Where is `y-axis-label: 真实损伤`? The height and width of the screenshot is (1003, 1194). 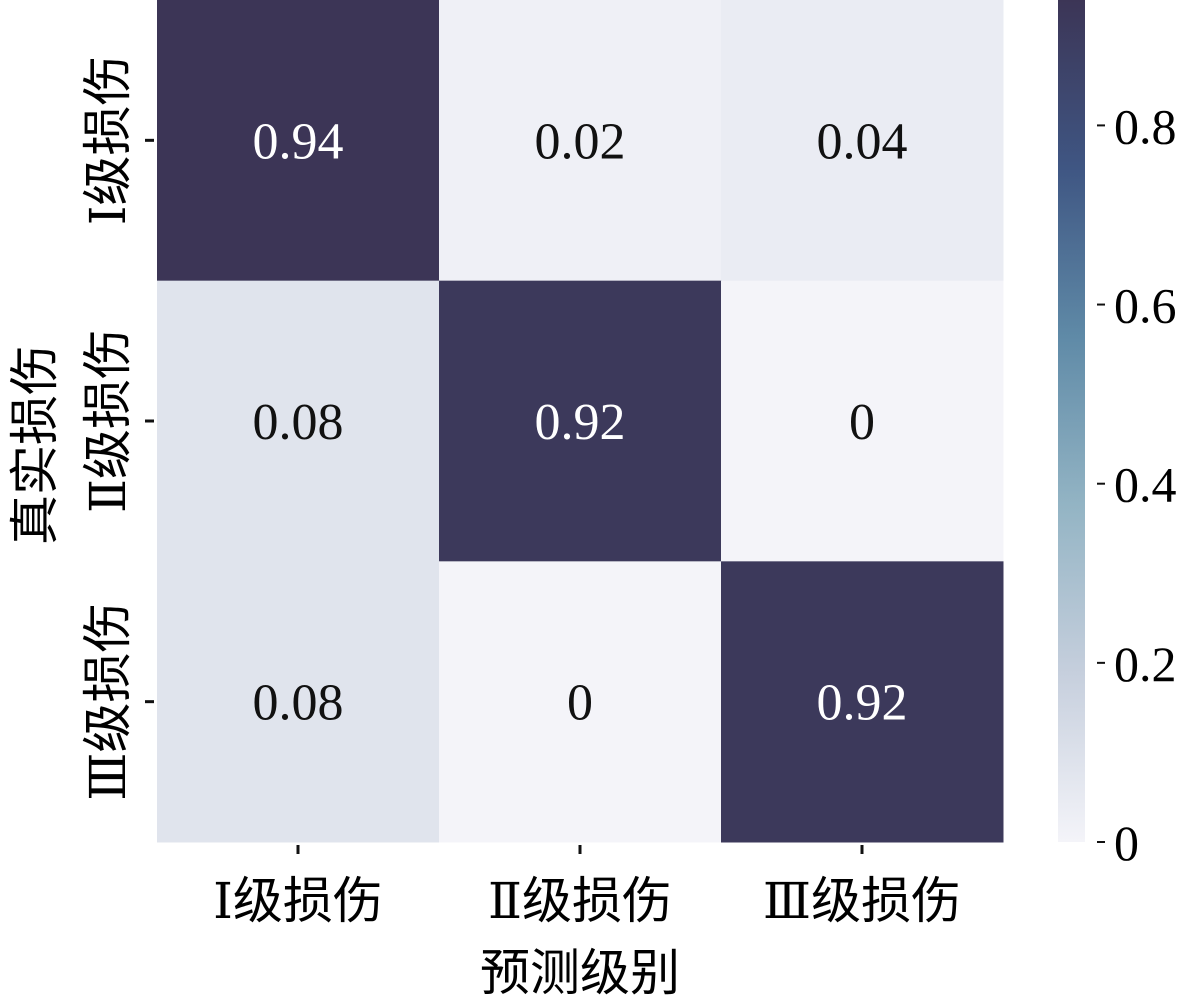
y-axis-label: 真实损伤 is located at coordinates (35, 445).